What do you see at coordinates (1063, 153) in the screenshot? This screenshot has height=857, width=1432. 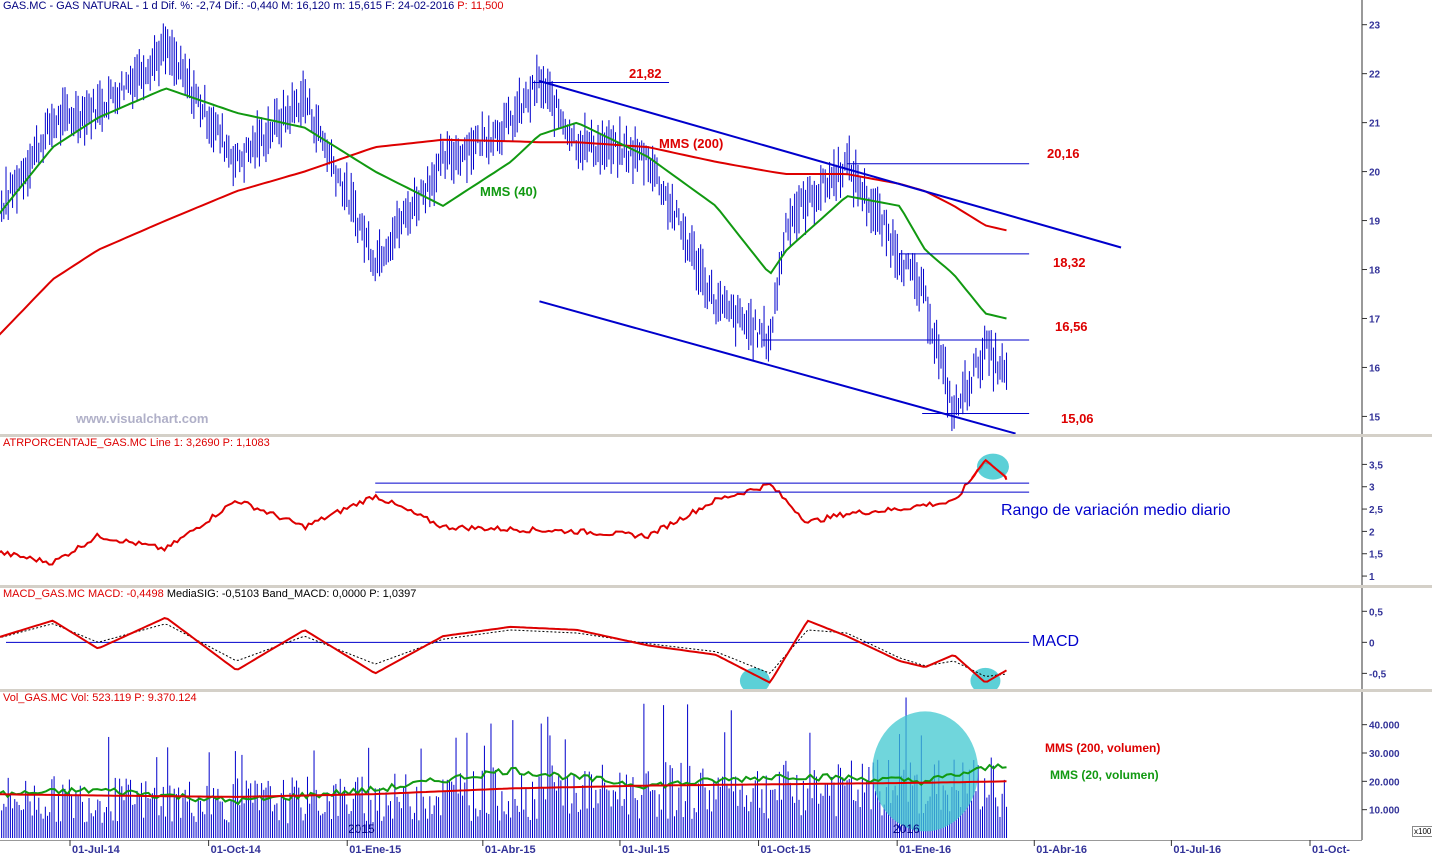 I see `level-2016-label: 20,16` at bounding box center [1063, 153].